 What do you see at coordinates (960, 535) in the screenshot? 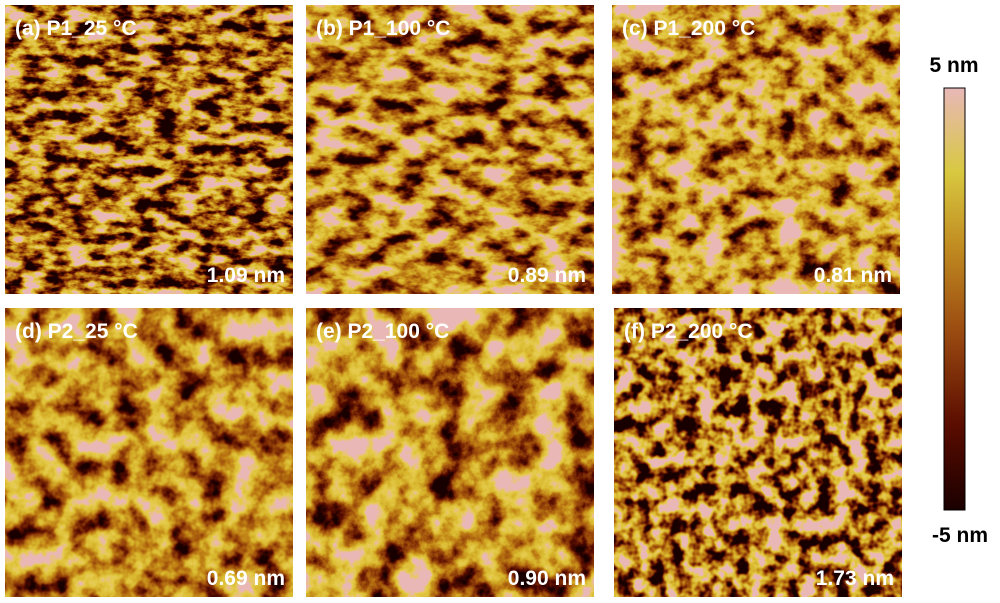
I see `colorbar-min: -5 nm` at bounding box center [960, 535].